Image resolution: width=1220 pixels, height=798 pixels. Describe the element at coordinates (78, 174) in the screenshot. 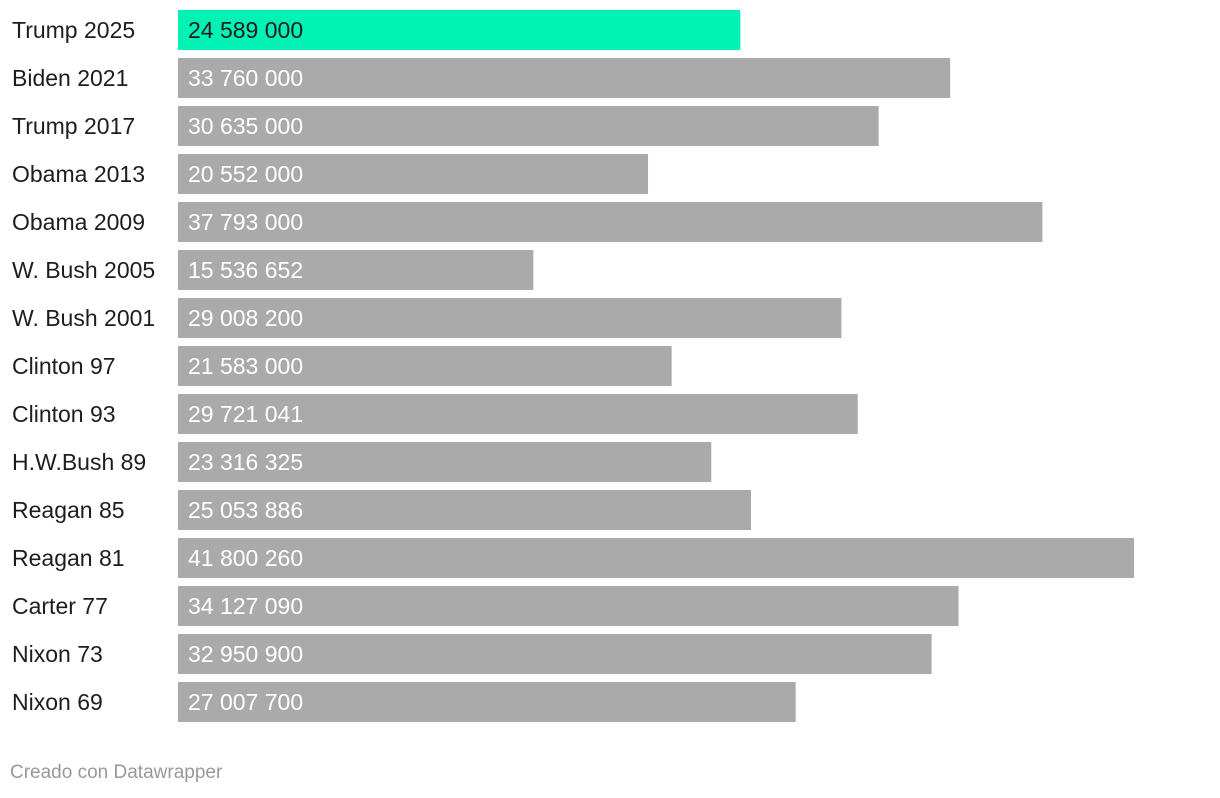

I see `category-label: Obama 2013` at that location.